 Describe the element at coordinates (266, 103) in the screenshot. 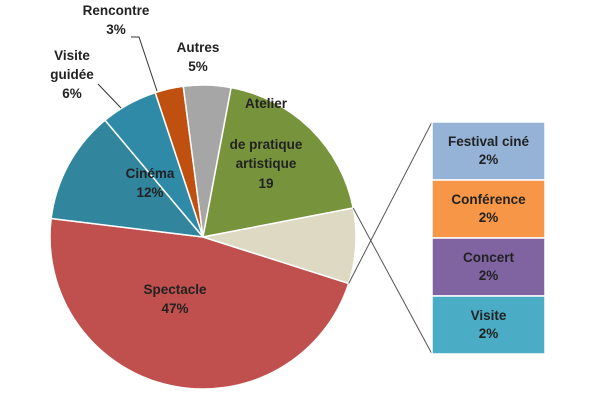

I see `label-atelier-line-1: Atelier` at that location.